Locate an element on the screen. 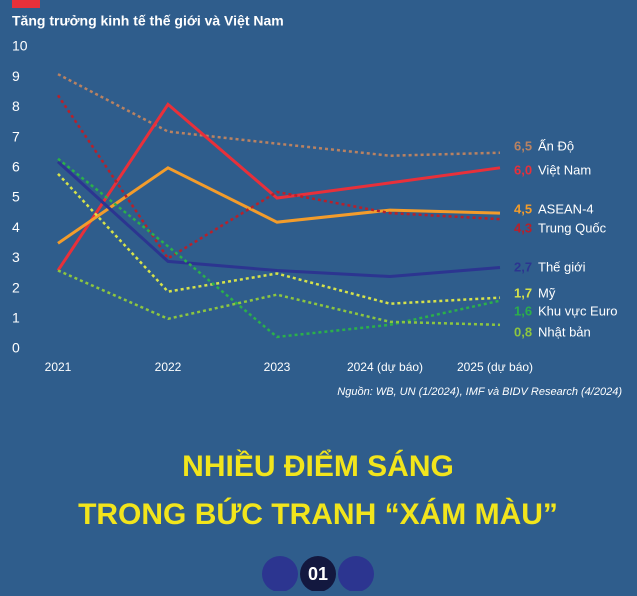 The width and height of the screenshot is (637, 596). legend-label: Trung Quốc is located at coordinates (572, 227).